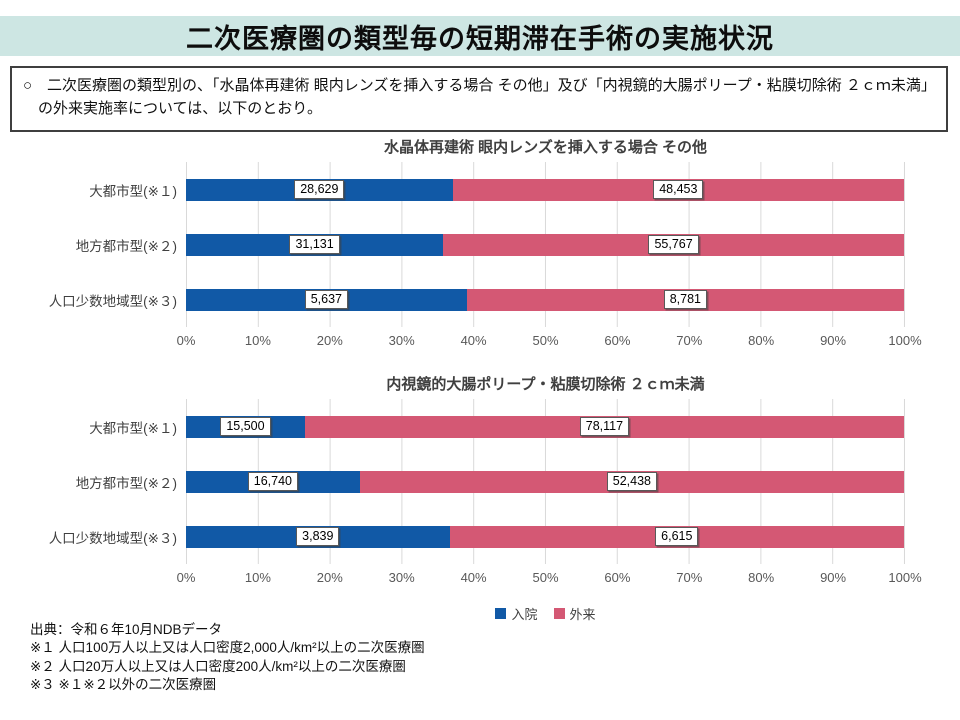  I want to click on bar-row: 大都市型(※１) 28,629 48,453, so click(496, 189).